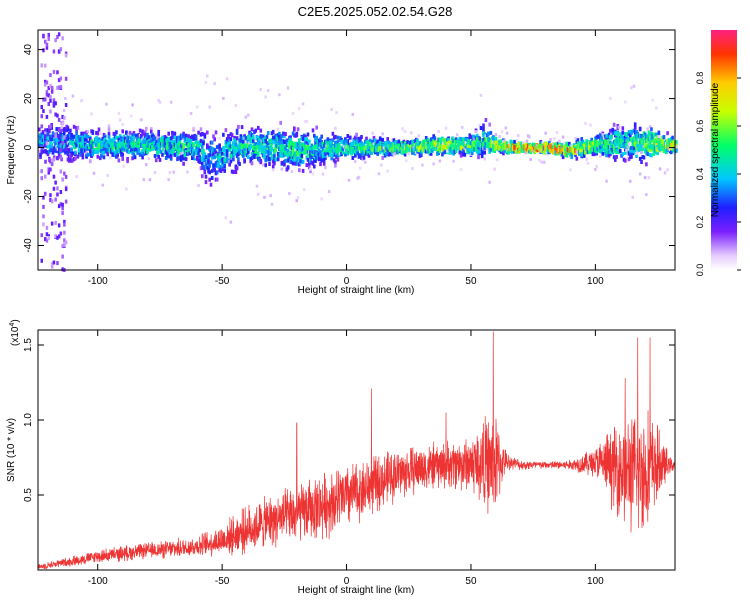  Describe the element at coordinates (471, 281) in the screenshot. I see `spectrogram-x-tick-label: 50` at that location.